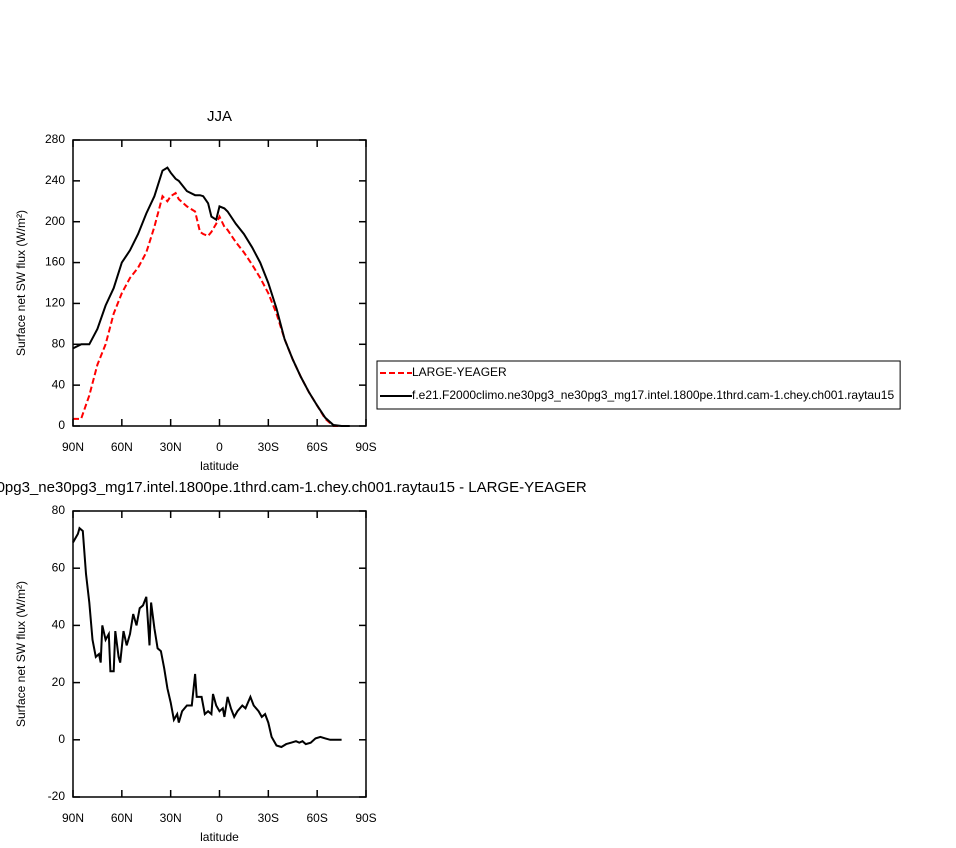 The height and width of the screenshot is (848, 956). What do you see at coordinates (55, 221) in the screenshot?
I see `y-tick-label: 200` at bounding box center [55, 221].